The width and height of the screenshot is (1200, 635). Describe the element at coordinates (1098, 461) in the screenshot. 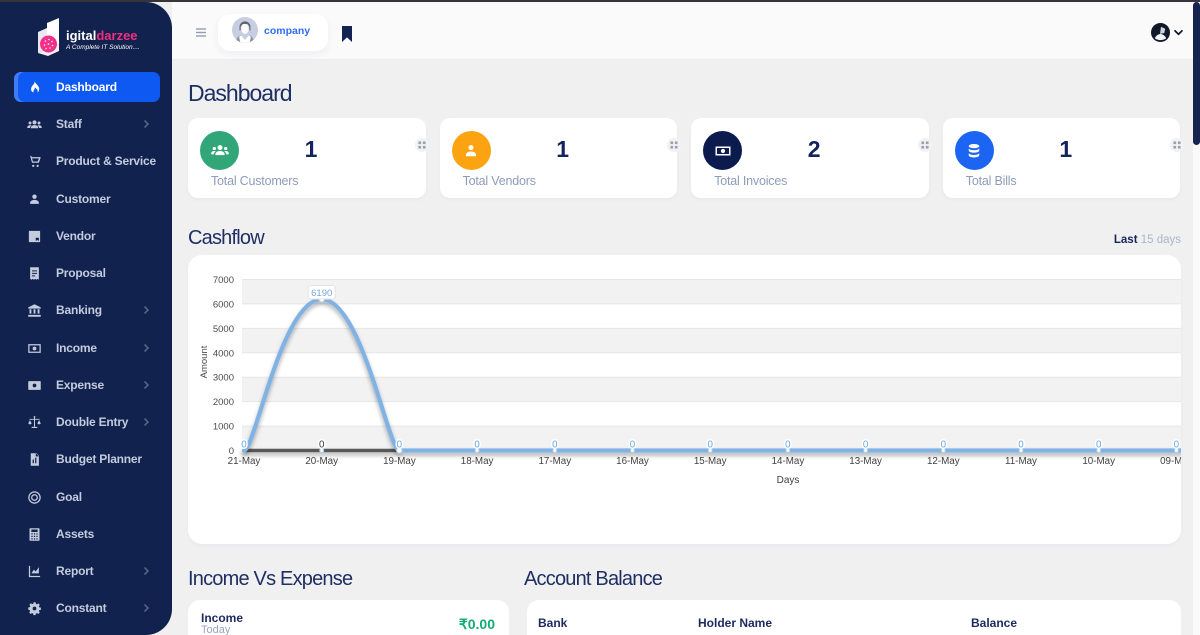

I see `svg-text: 10-May` at that location.